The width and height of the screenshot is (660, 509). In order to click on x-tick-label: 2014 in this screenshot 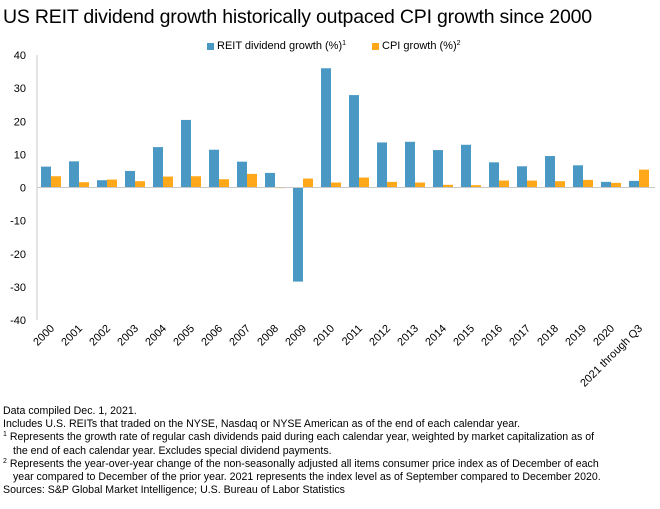, I will do `click(436, 336)`.